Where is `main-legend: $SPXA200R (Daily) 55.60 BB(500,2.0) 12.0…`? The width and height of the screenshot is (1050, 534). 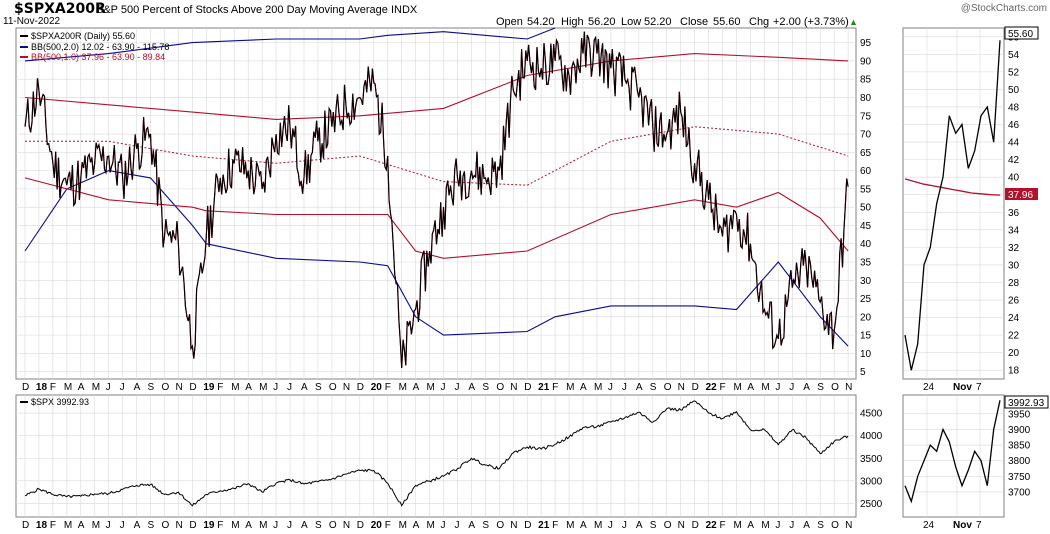 main-legend: $SPXA200R (Daily) 55.60 BB(500,2.0) 12.0… is located at coordinates (94, 46).